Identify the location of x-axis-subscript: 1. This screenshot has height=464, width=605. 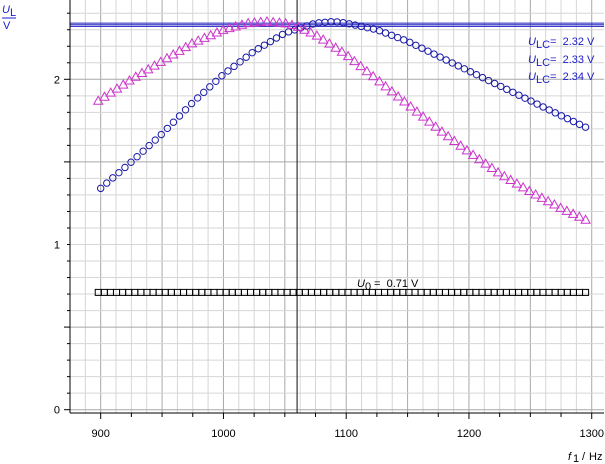
(576, 458).